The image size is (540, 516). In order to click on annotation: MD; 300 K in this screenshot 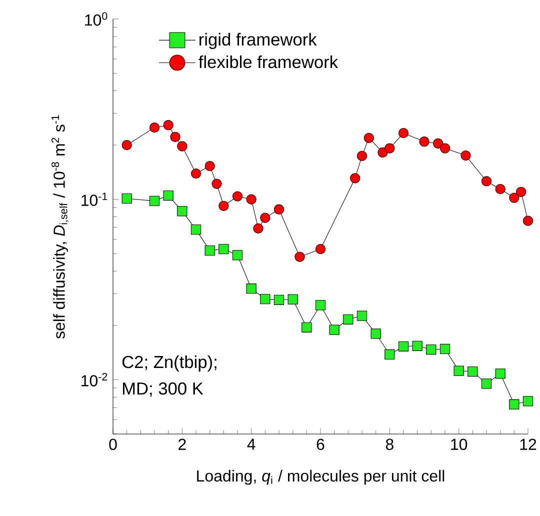, I will do `click(163, 389)`.